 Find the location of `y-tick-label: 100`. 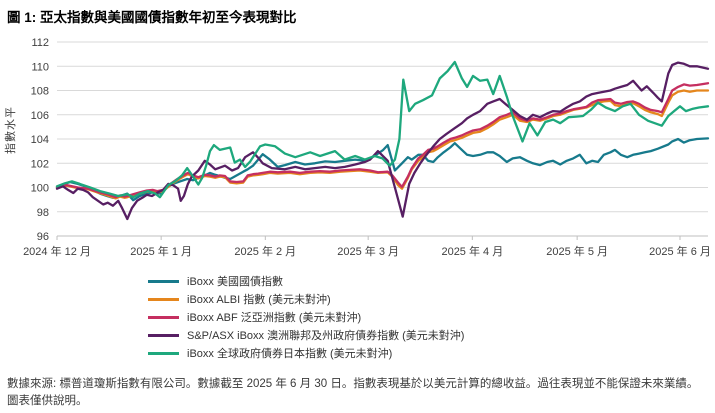

y-tick-label: 100 is located at coordinates (40, 189).